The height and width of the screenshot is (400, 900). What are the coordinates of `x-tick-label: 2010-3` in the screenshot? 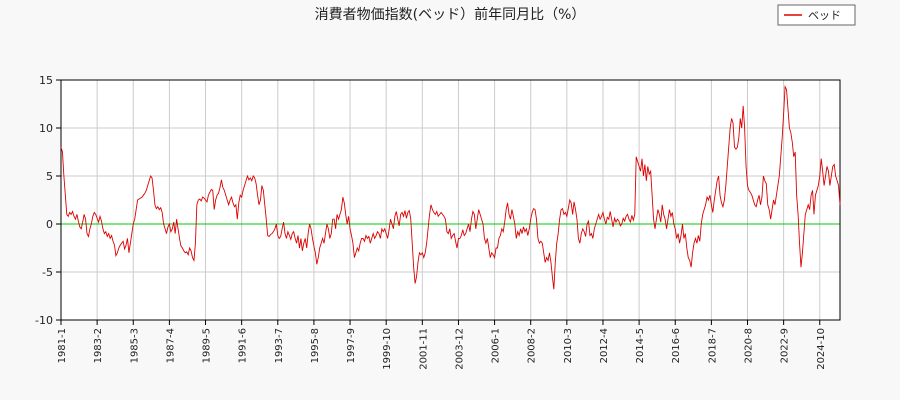 It's located at (568, 345).